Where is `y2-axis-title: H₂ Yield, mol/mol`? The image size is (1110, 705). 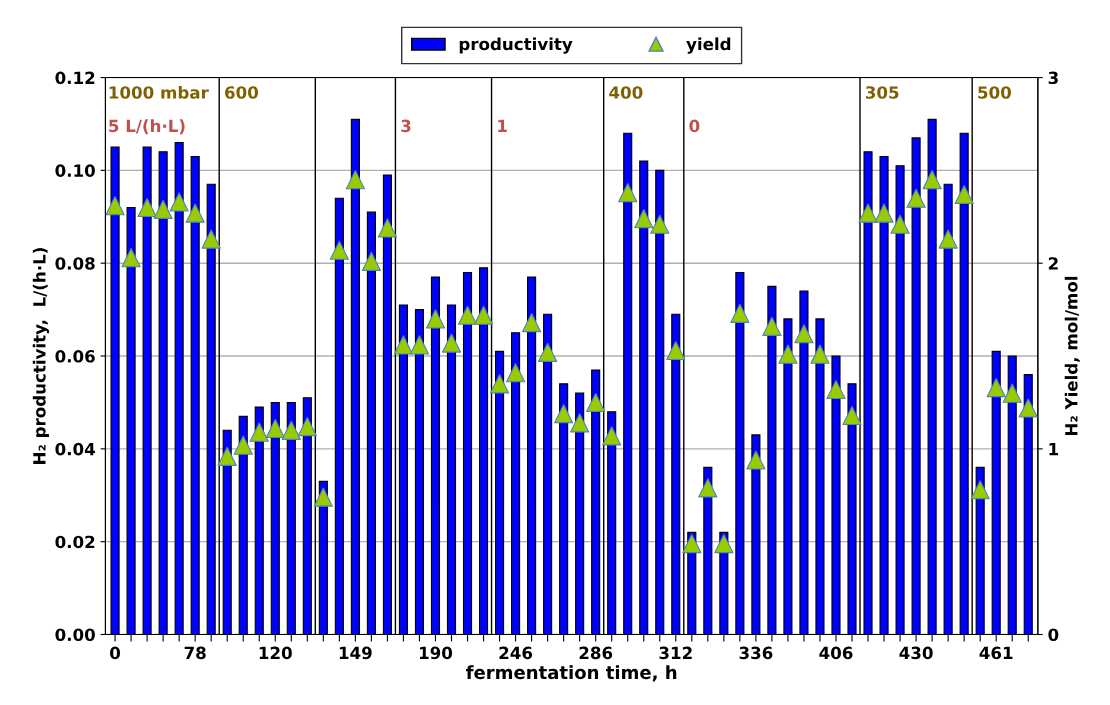 y2-axis-title: H₂ Yield, mol/mol is located at coordinates (1072, 356).